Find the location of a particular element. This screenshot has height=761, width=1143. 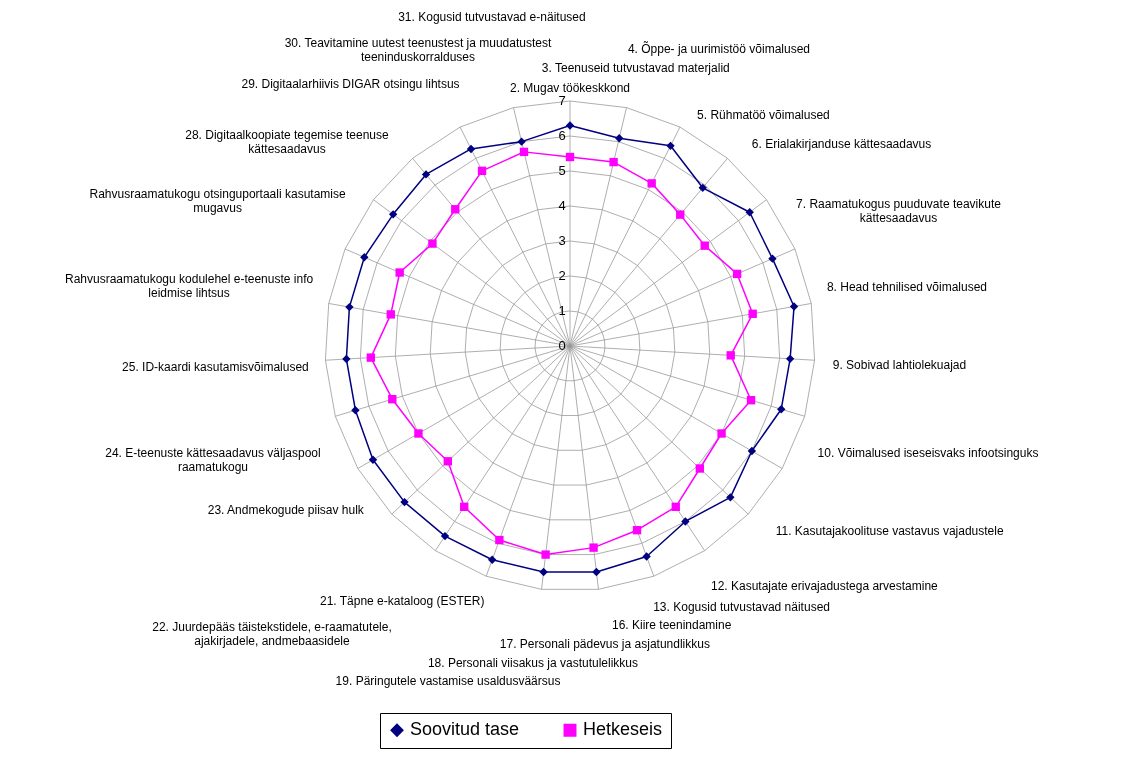

spoke-label: 9. Sobivad lahtiolekuajad is located at coordinates (899, 365).